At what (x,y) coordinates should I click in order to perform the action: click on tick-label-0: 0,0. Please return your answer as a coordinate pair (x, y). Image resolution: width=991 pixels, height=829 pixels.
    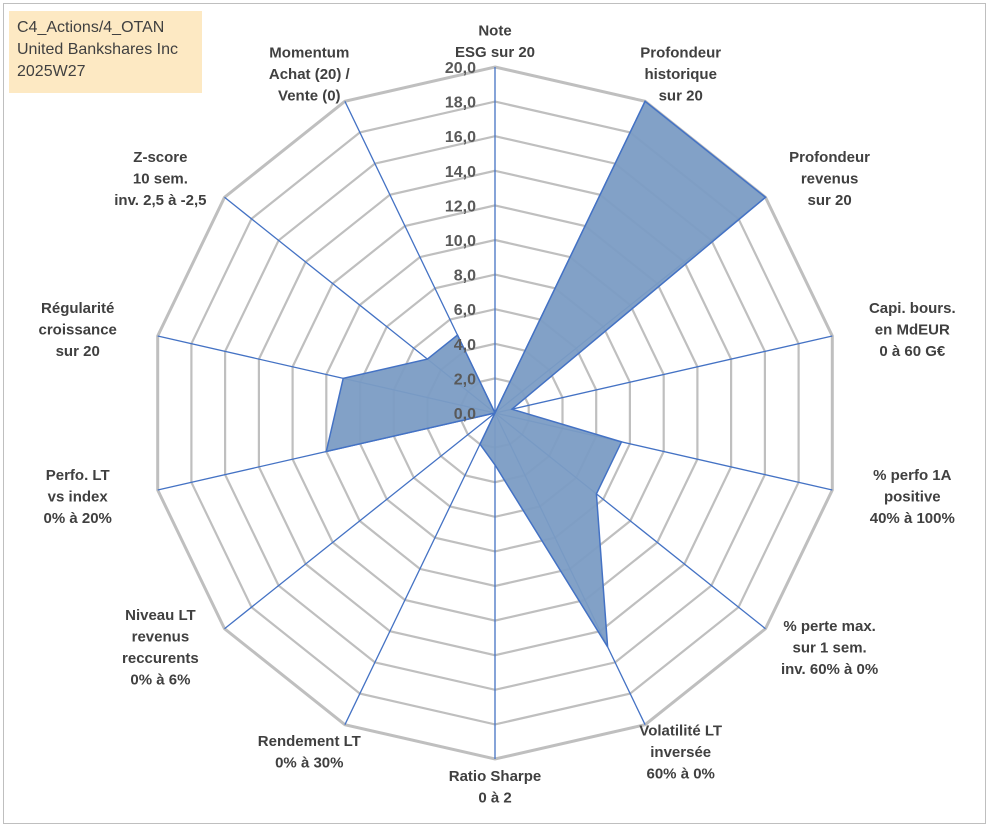
    Looking at the image, I should click on (465, 414).